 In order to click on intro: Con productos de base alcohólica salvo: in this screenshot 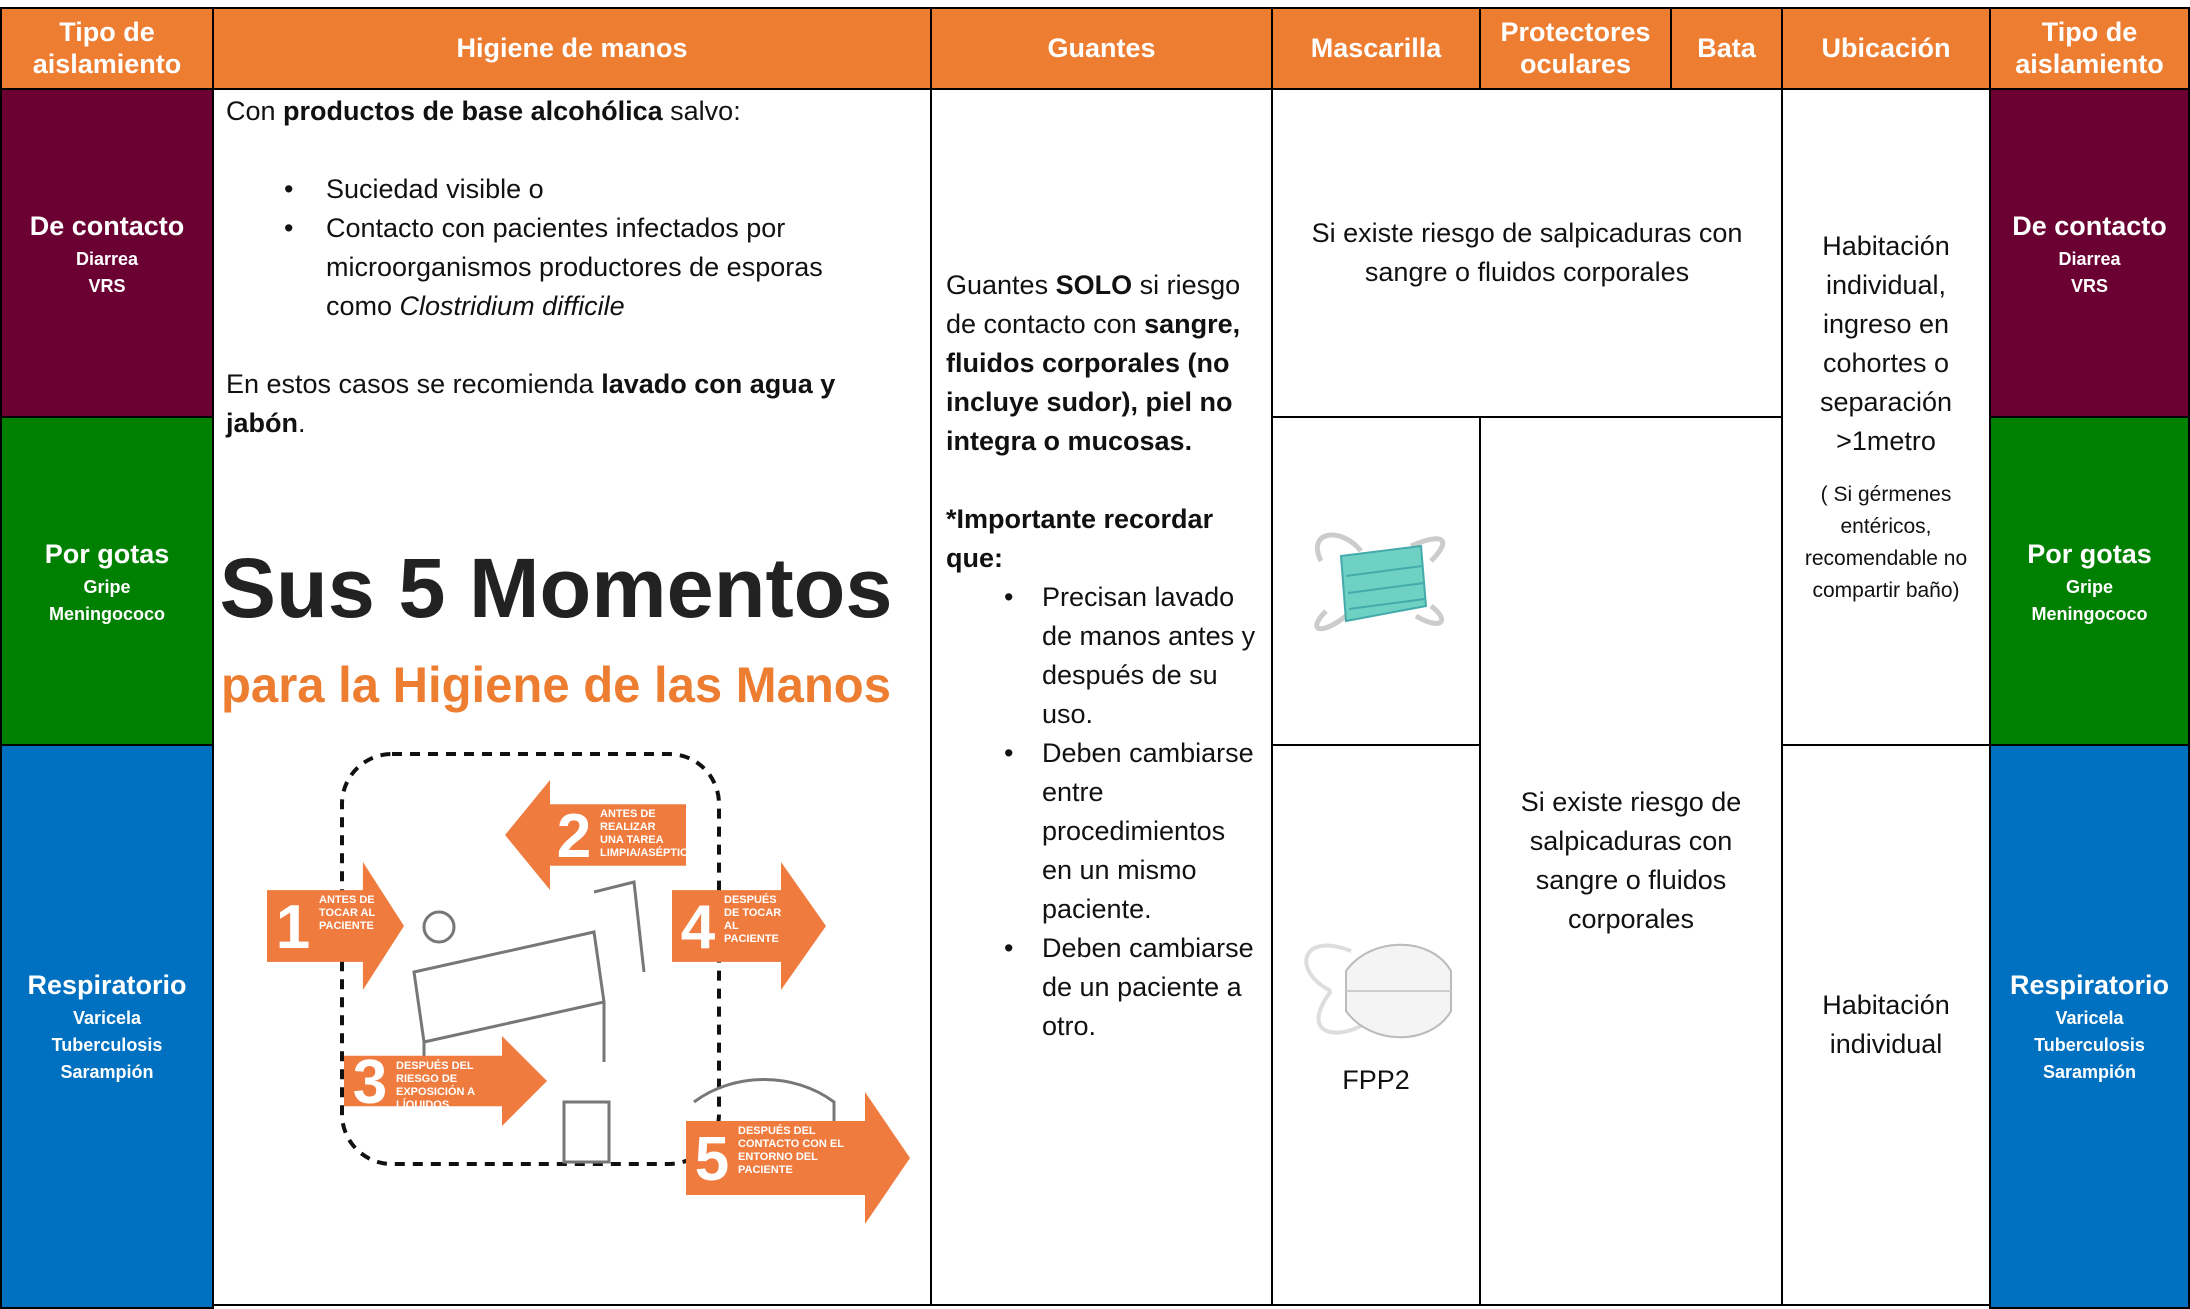, I will do `click(566, 111)`.